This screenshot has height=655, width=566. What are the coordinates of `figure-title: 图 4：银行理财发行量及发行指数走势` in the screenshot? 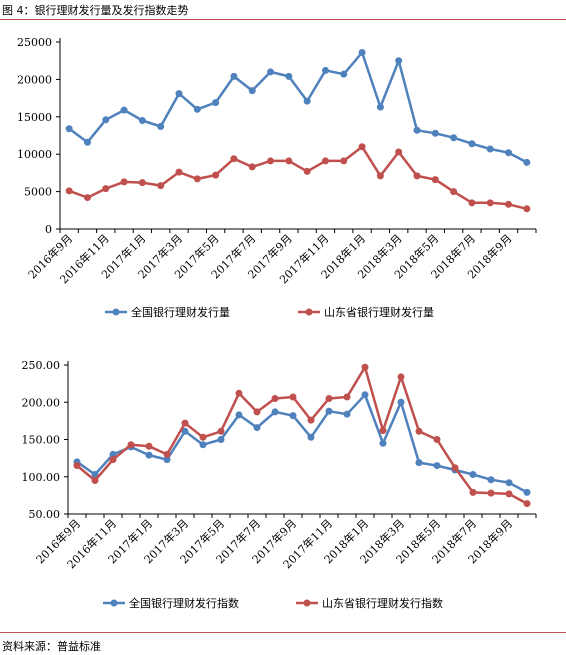 It's located at (95, 10).